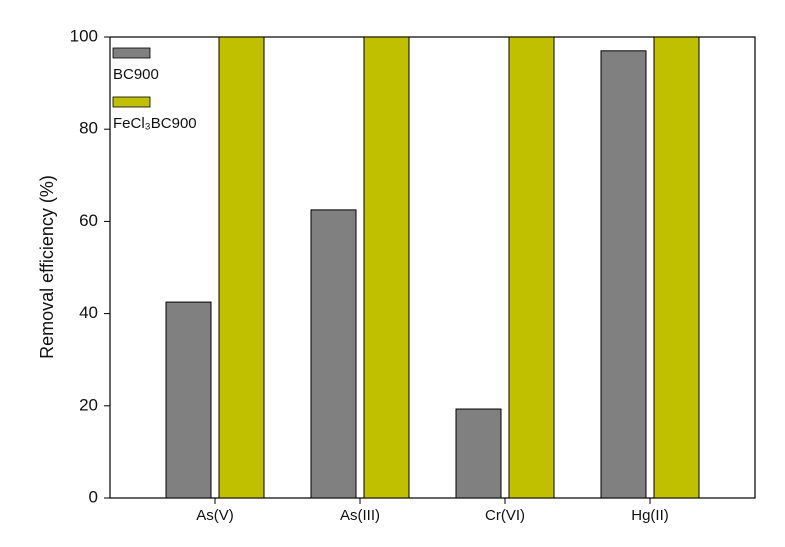 The height and width of the screenshot is (547, 785). What do you see at coordinates (650, 515) in the screenshot?
I see `x-tick-label: Hg(II)` at bounding box center [650, 515].